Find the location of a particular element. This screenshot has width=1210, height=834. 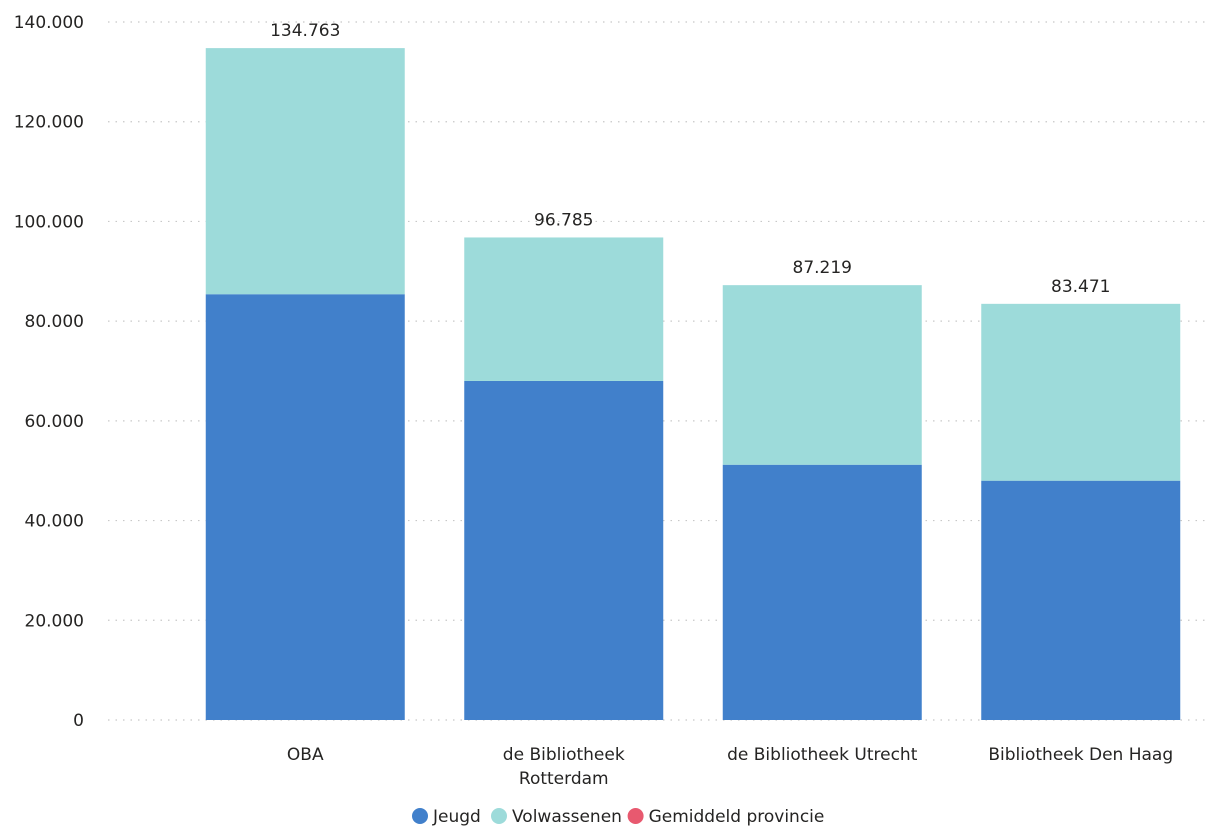

y-tick-label: 60.000 is located at coordinates (54, 422).